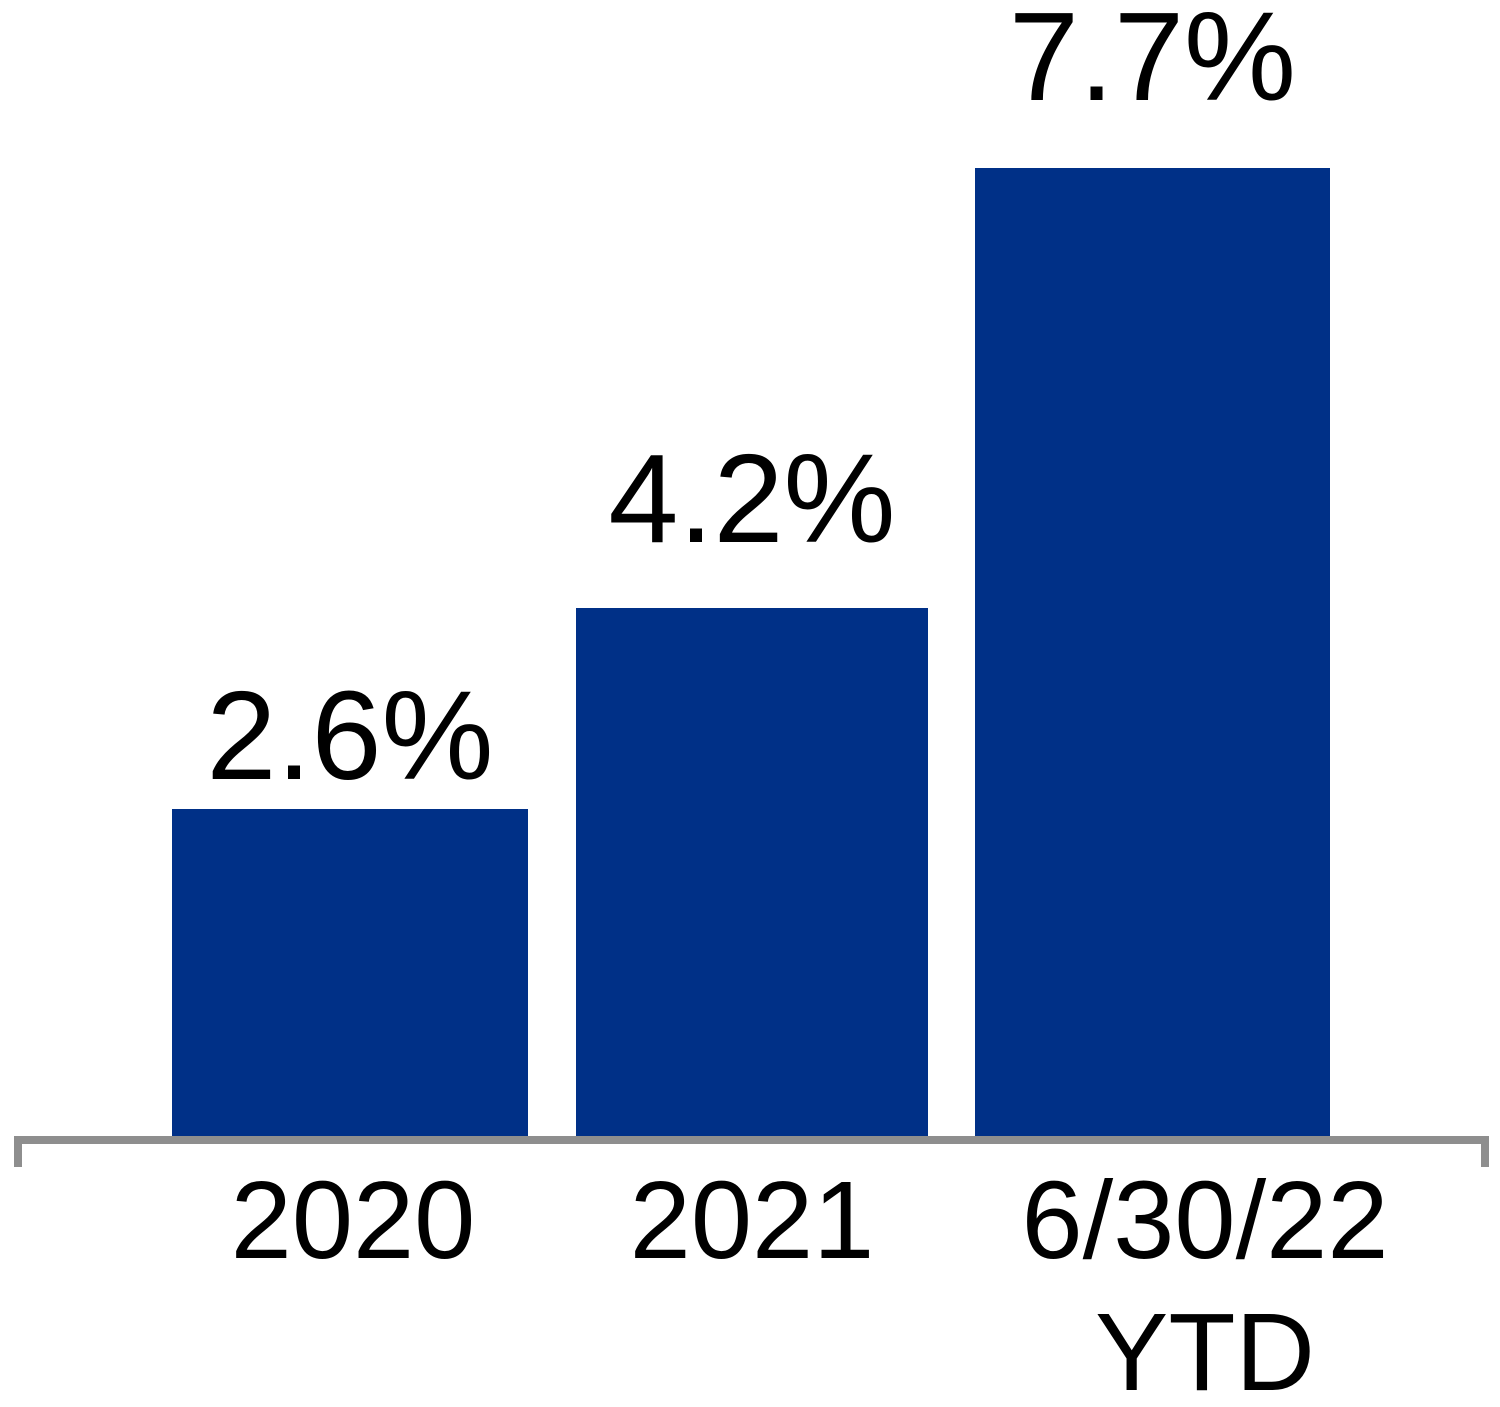 The image size is (1500, 1407). Describe the element at coordinates (751, 1151) in the screenshot. I see `x-axis` at that location.